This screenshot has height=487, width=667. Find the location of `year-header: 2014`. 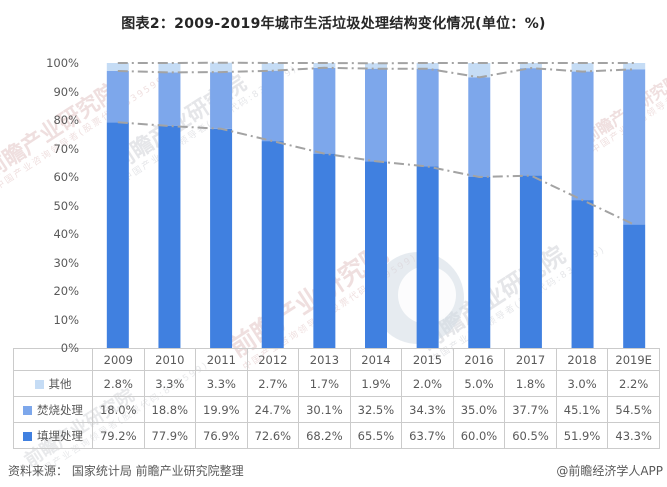

year-header: 2014 is located at coordinates (376, 359).